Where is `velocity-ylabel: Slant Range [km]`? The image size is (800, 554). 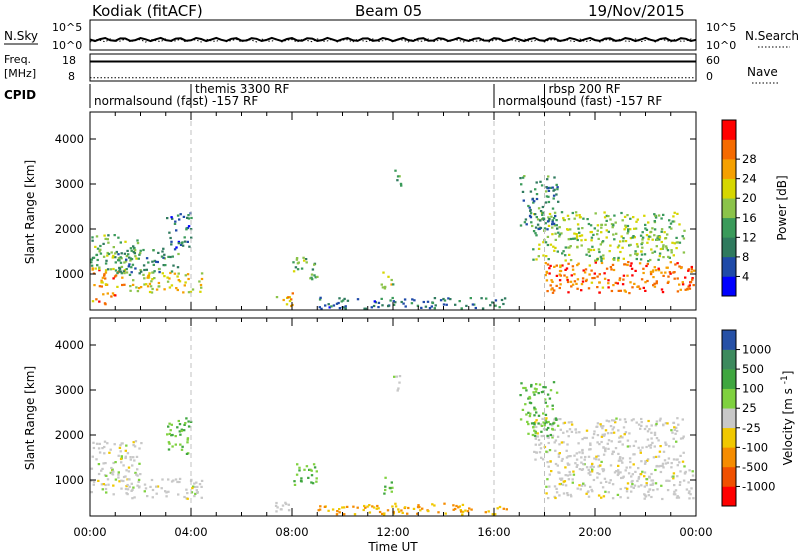 velocity-ylabel: Slant Range [km] is located at coordinates (30, 418).